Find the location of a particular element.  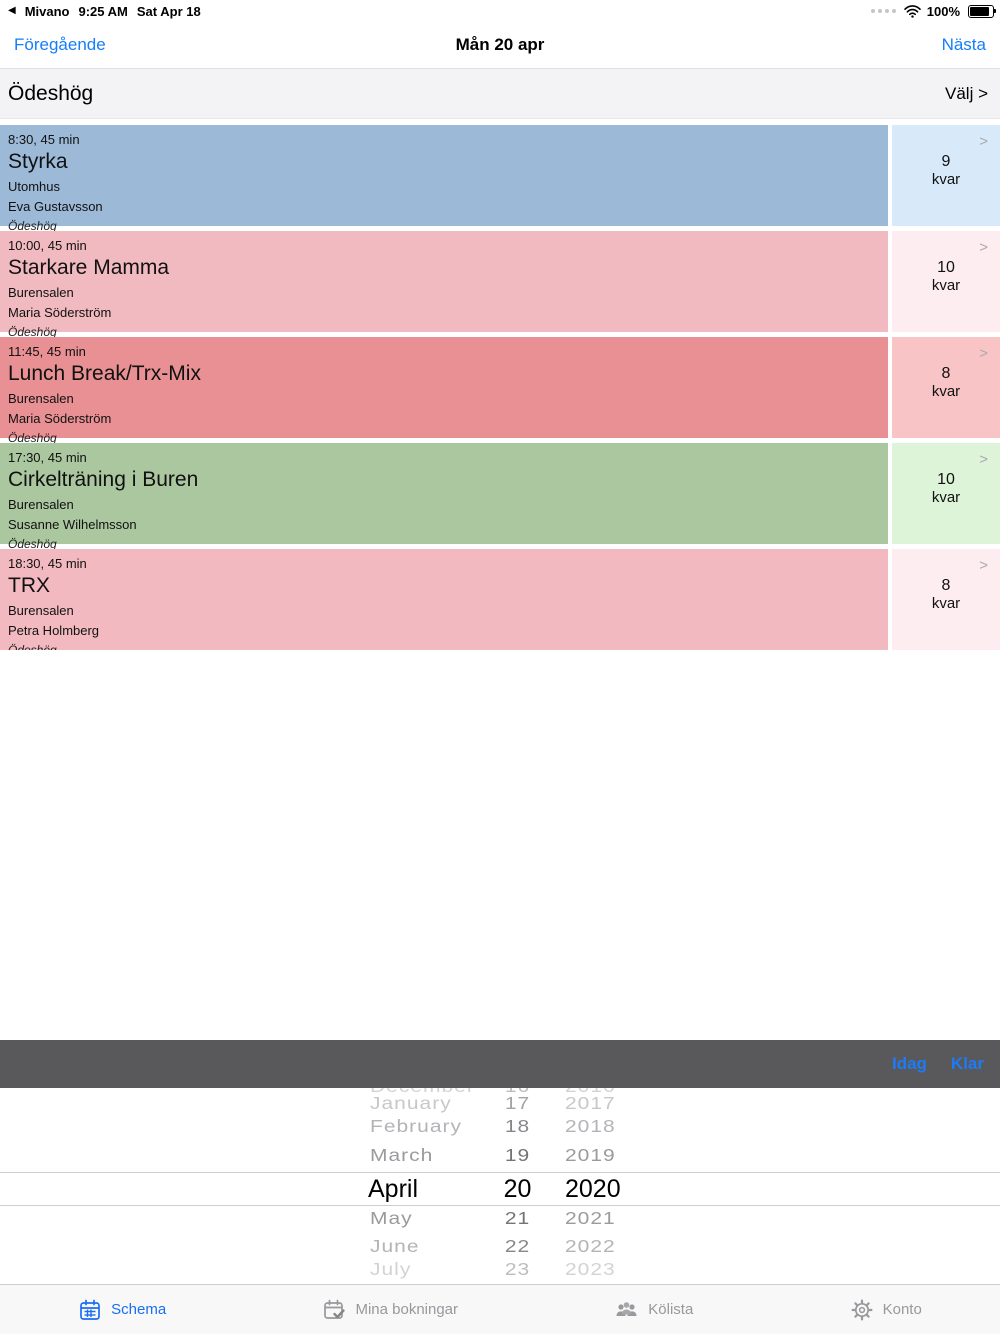

picker-year: 2017 is located at coordinates (590, 1104).